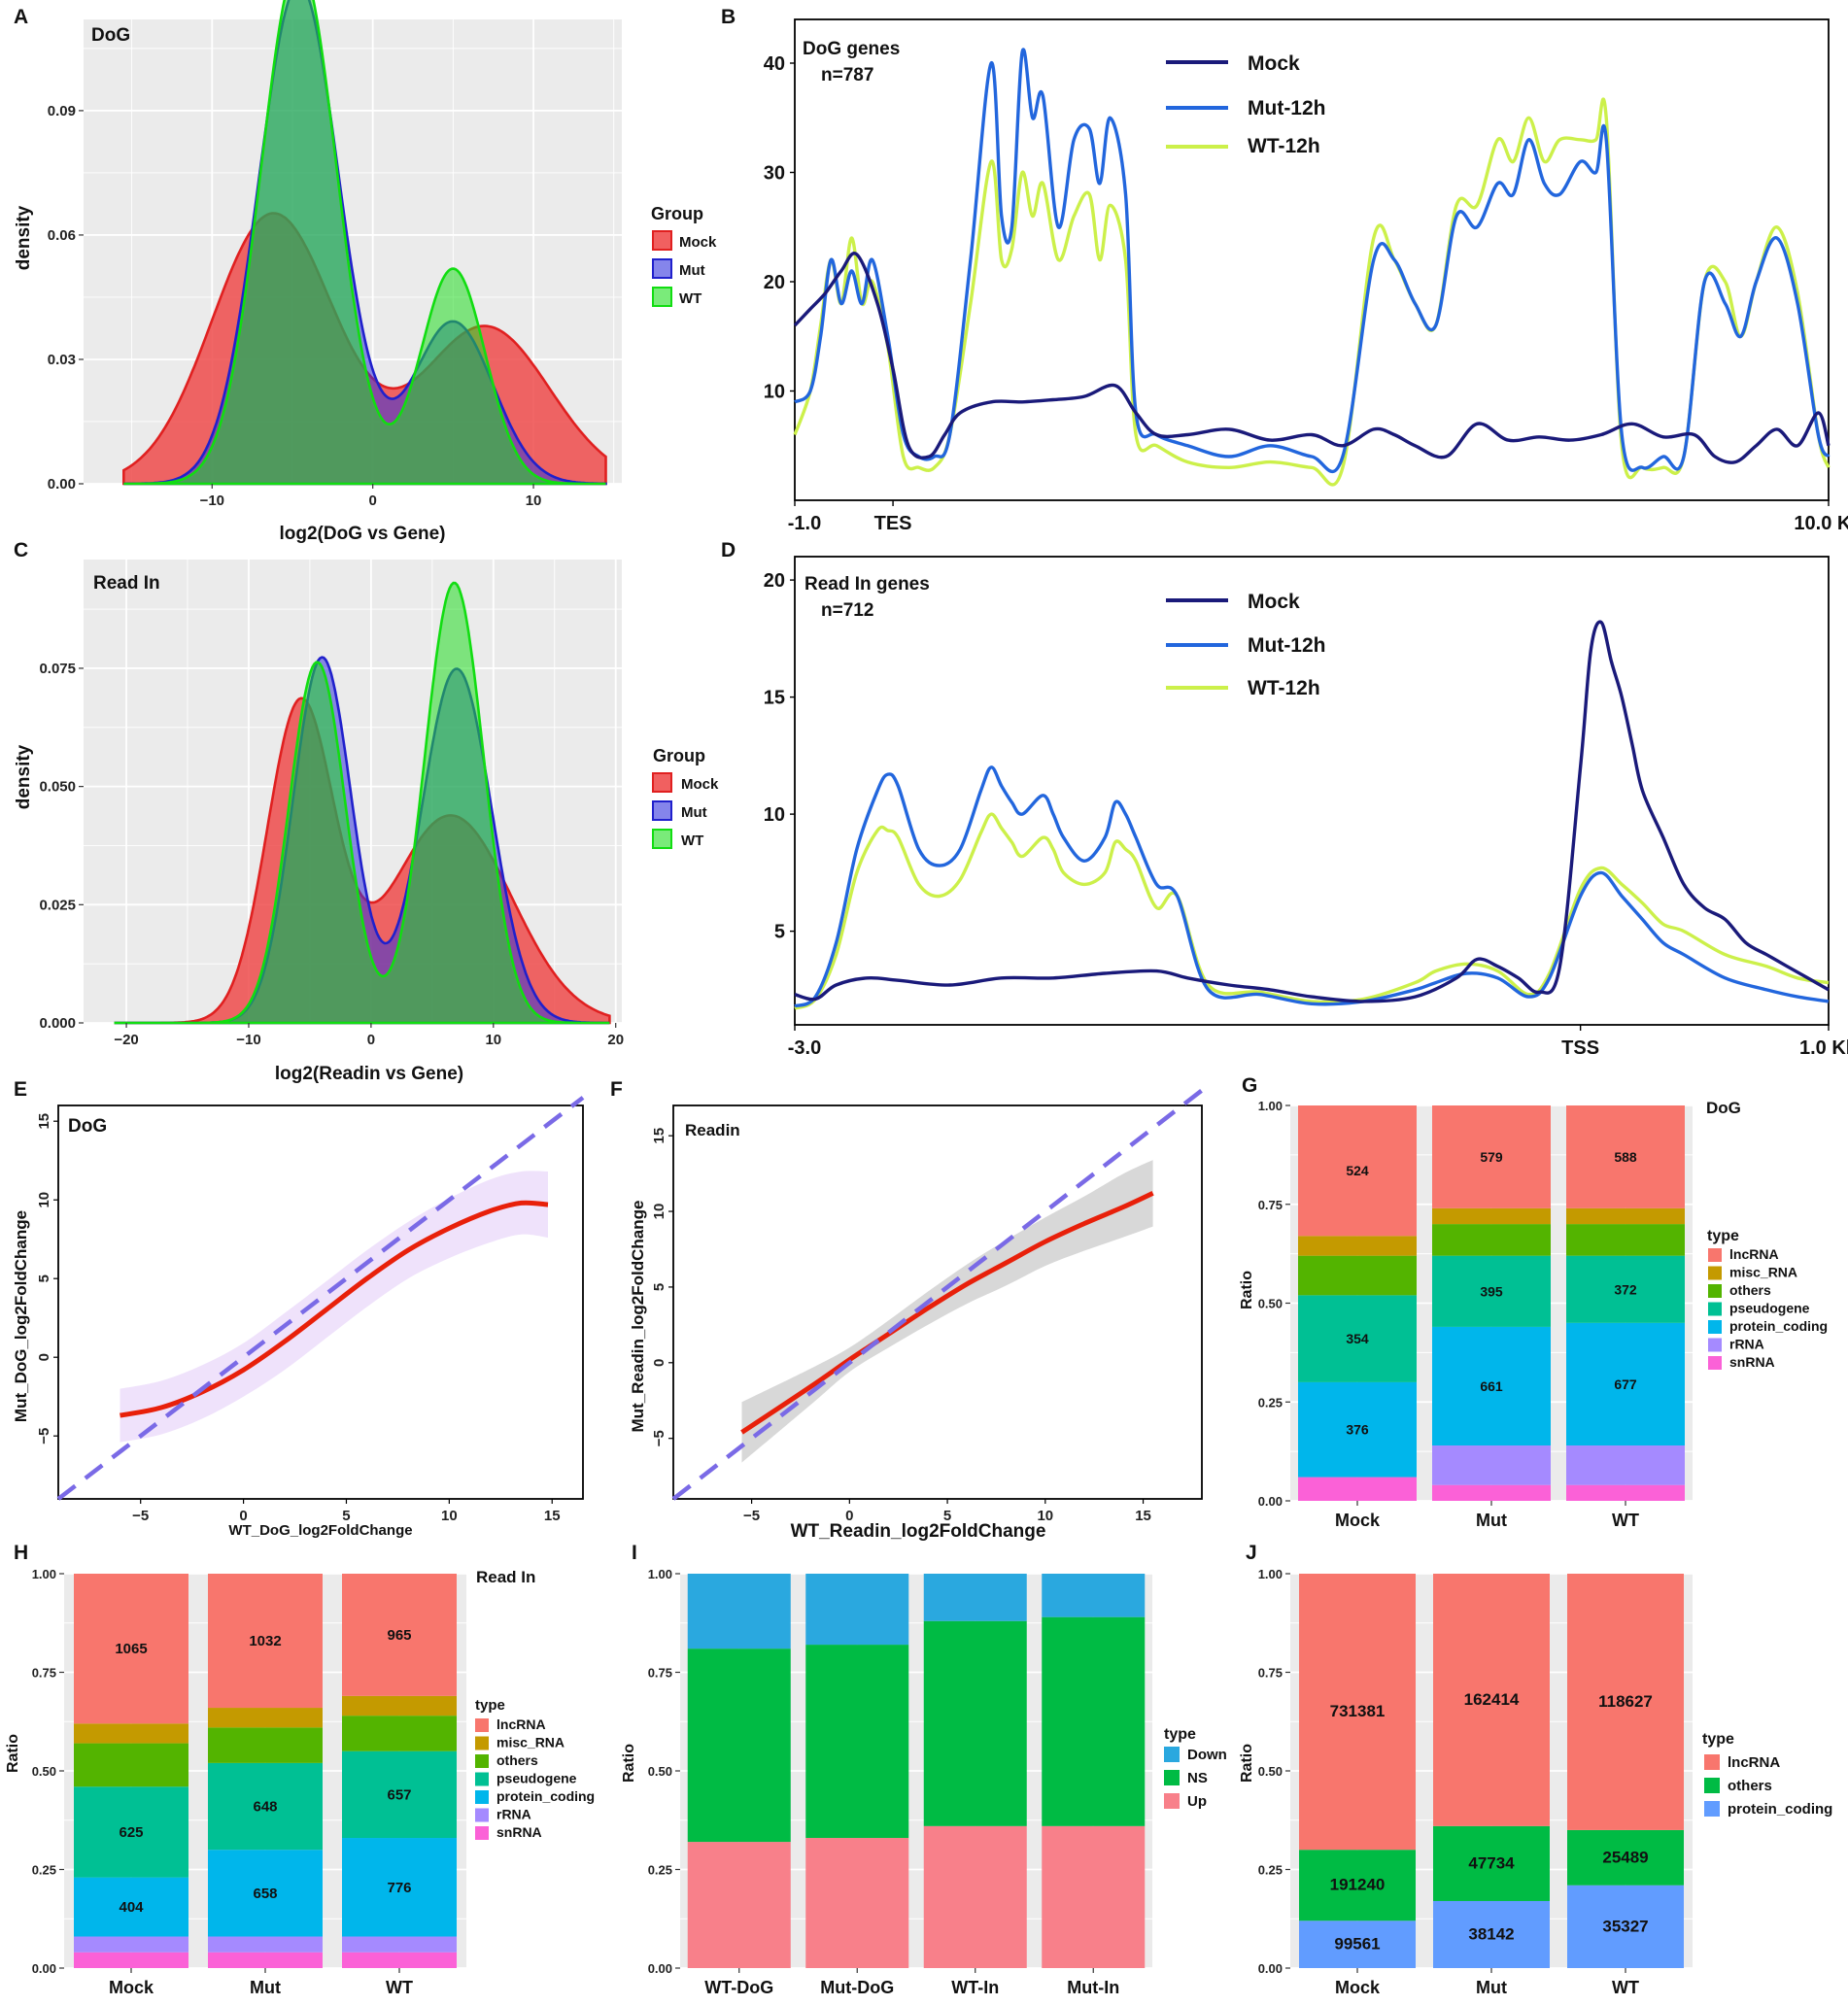  I want to click on panel-f-letter: F, so click(616, 1089).